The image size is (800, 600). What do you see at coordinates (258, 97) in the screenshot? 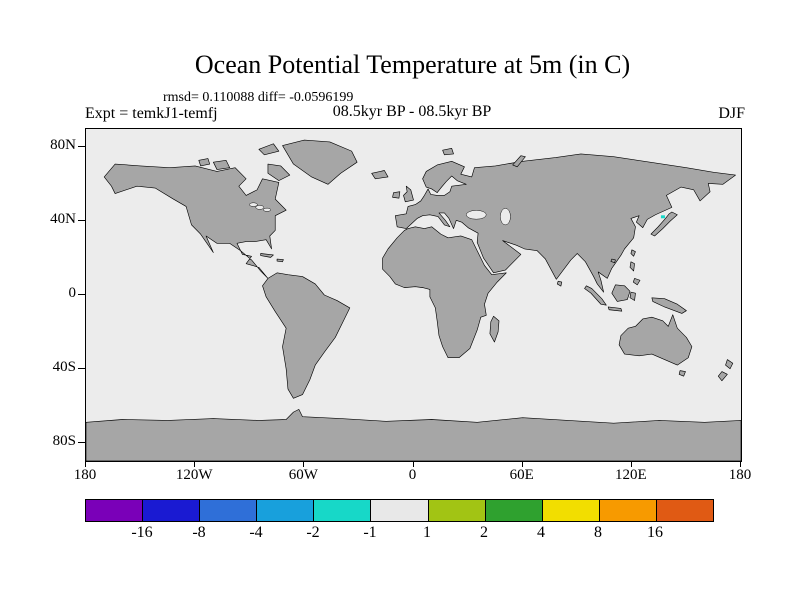
I see `stats-line: rmsd= 0.110088 diff= -0.0596199` at bounding box center [258, 97].